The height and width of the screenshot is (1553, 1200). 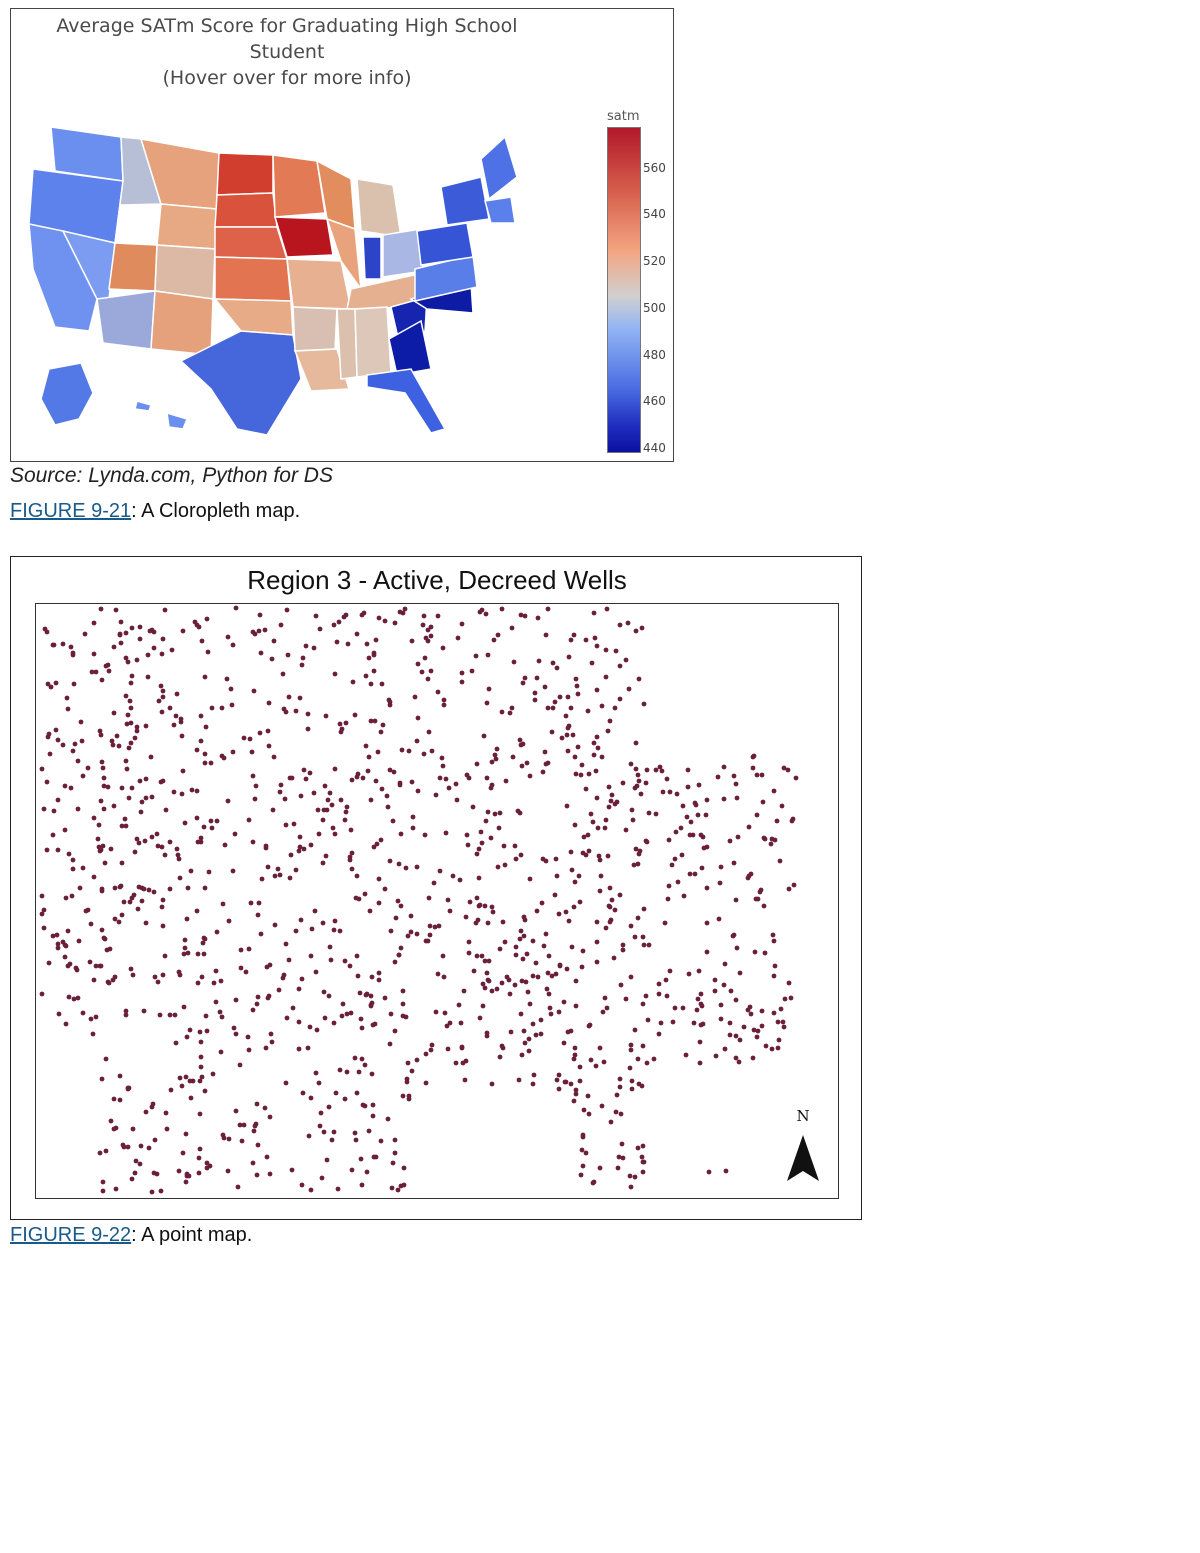 What do you see at coordinates (71, 511) in the screenshot?
I see `figure-ref-link: FIGURE 9-21` at bounding box center [71, 511].